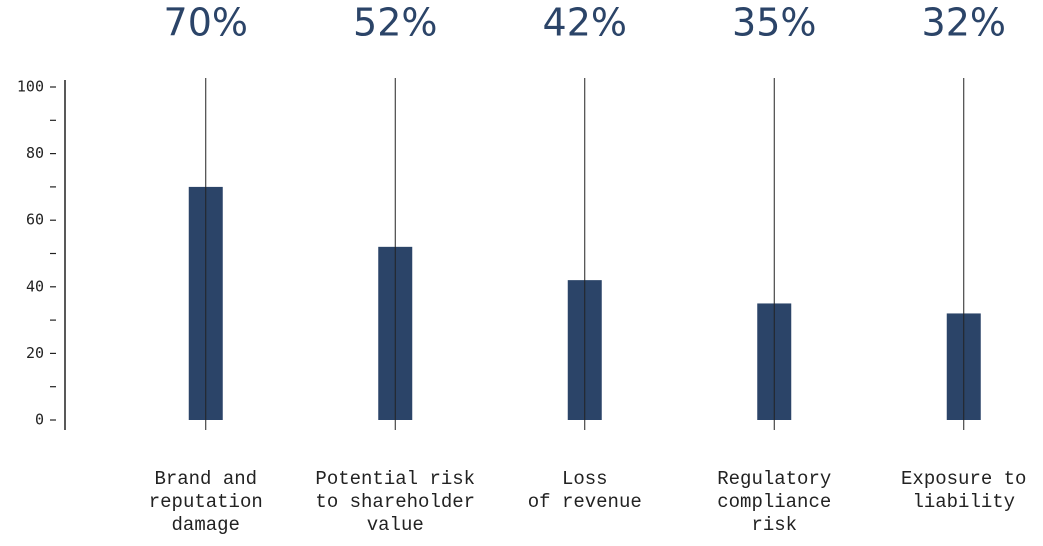 The image size is (1043, 546). I want to click on y-tick-label: 40, so click(35, 286).